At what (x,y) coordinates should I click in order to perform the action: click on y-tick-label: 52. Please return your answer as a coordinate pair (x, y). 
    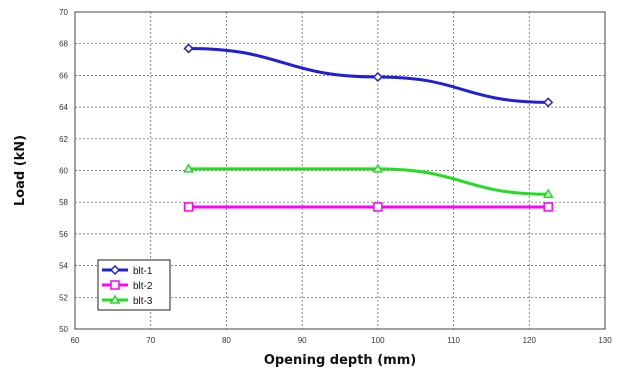
    Looking at the image, I should click on (63, 297).